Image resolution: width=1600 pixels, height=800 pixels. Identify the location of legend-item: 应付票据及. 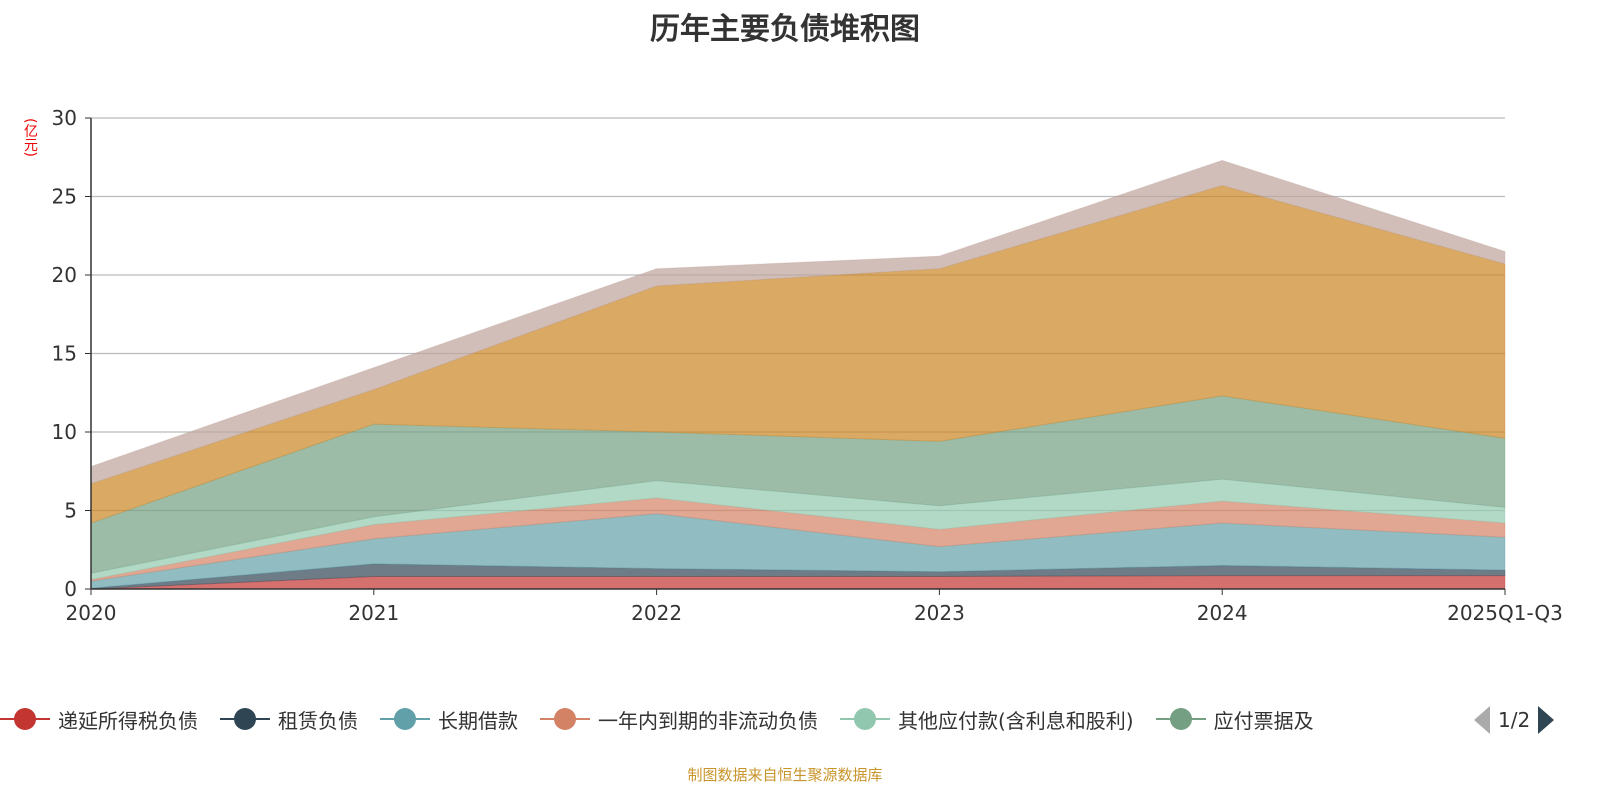
(1234, 719).